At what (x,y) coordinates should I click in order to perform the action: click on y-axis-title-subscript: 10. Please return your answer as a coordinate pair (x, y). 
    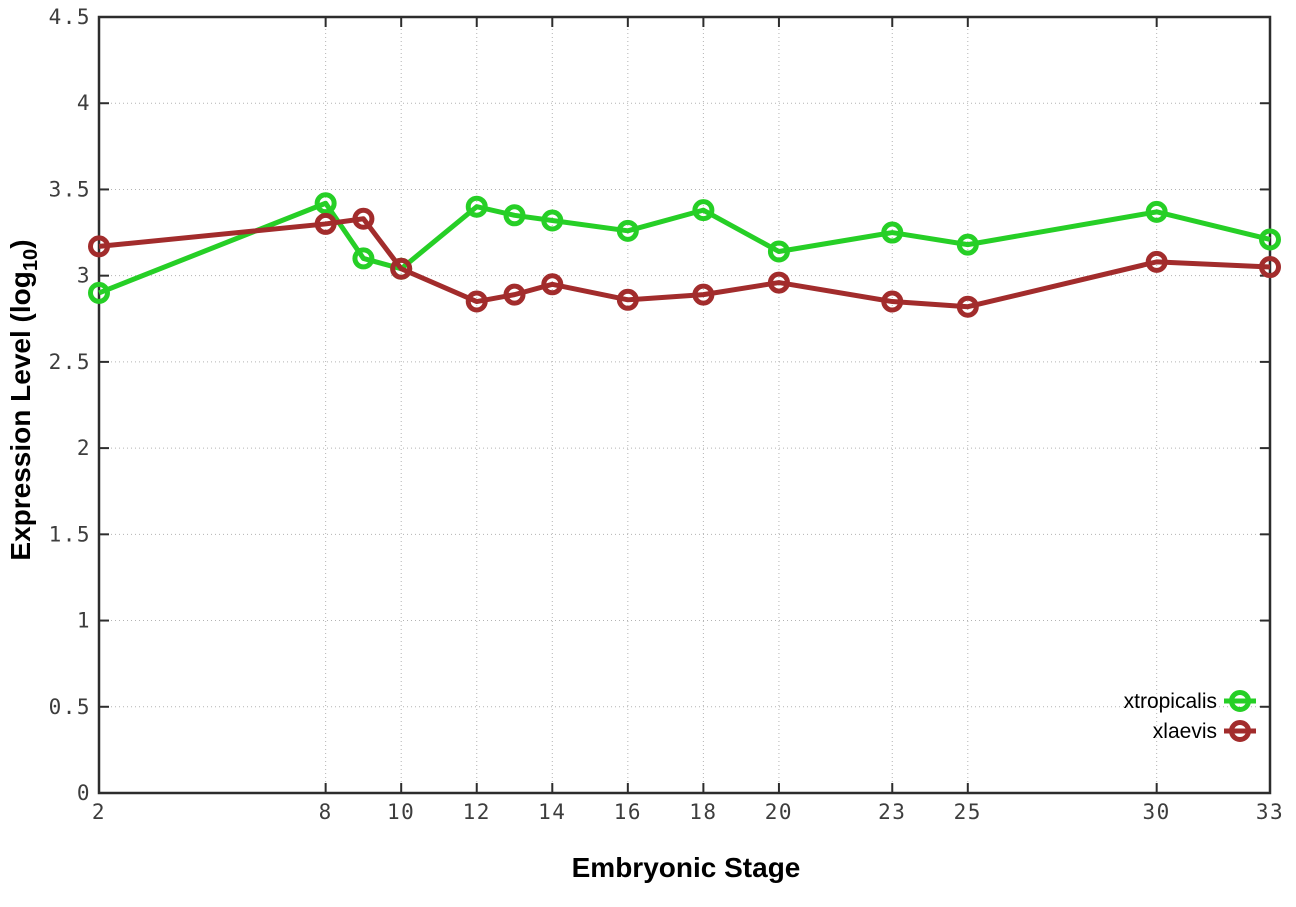
    Looking at the image, I should click on (30, 260).